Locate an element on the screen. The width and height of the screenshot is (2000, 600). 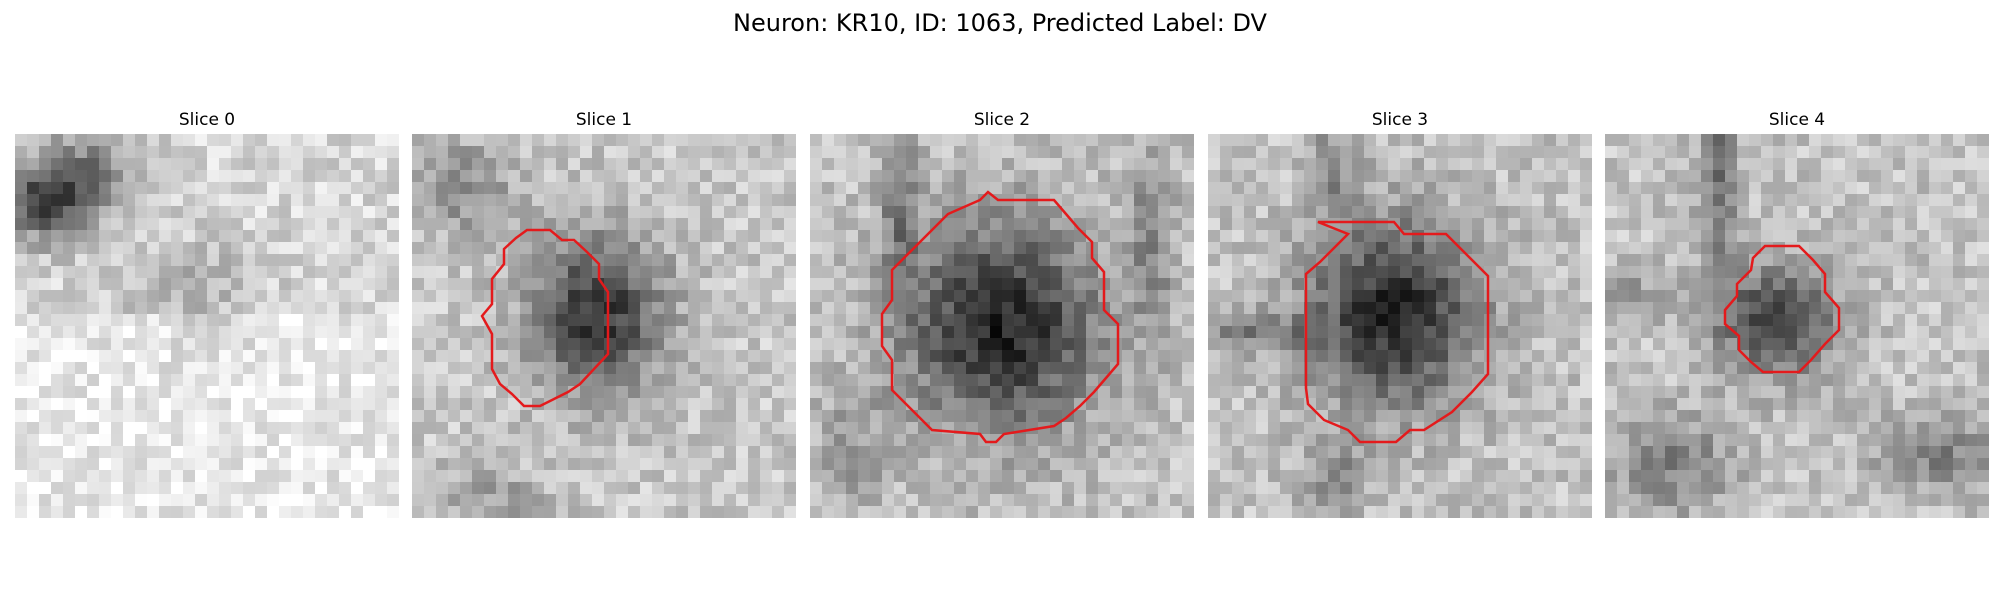
slice-panel-2: Slice 2 is located at coordinates (1002, 314).